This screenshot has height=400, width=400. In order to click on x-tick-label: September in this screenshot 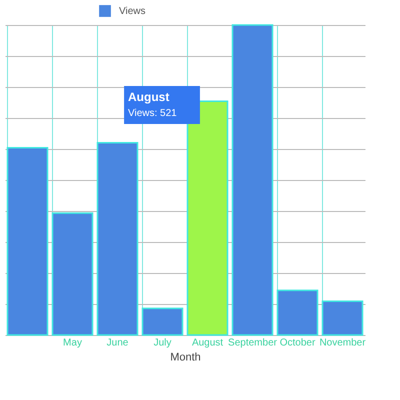, I will do `click(253, 343)`.